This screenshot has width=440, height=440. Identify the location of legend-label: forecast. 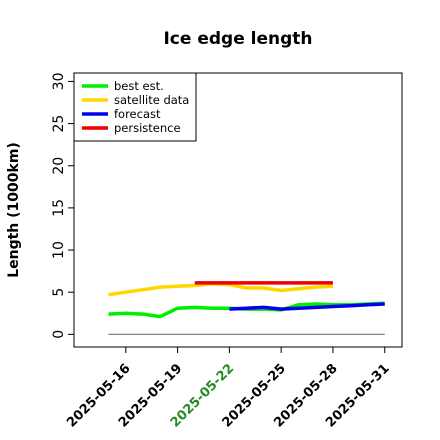
(137, 114).